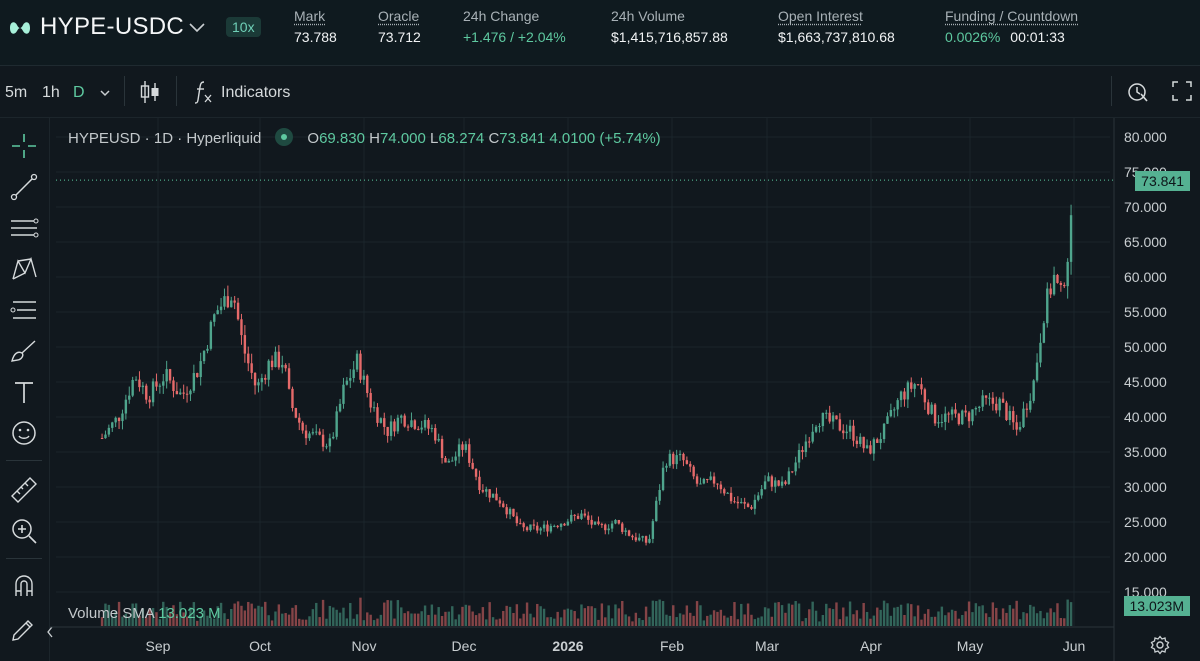 The width and height of the screenshot is (1200, 661). Describe the element at coordinates (150, 92) in the screenshot. I see `candlestick-icon` at that location.